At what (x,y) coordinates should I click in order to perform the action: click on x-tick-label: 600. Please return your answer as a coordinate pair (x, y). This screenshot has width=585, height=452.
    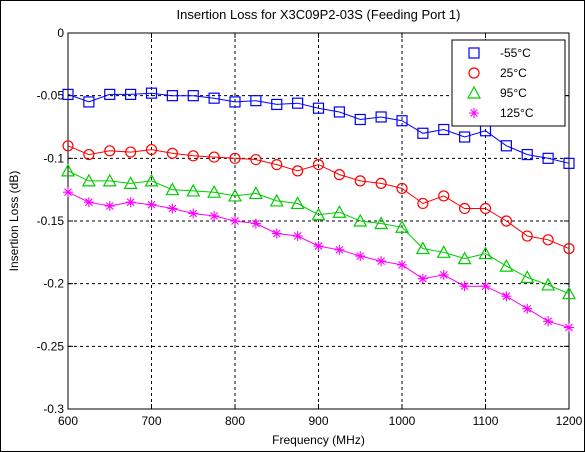
    Looking at the image, I should click on (68, 421).